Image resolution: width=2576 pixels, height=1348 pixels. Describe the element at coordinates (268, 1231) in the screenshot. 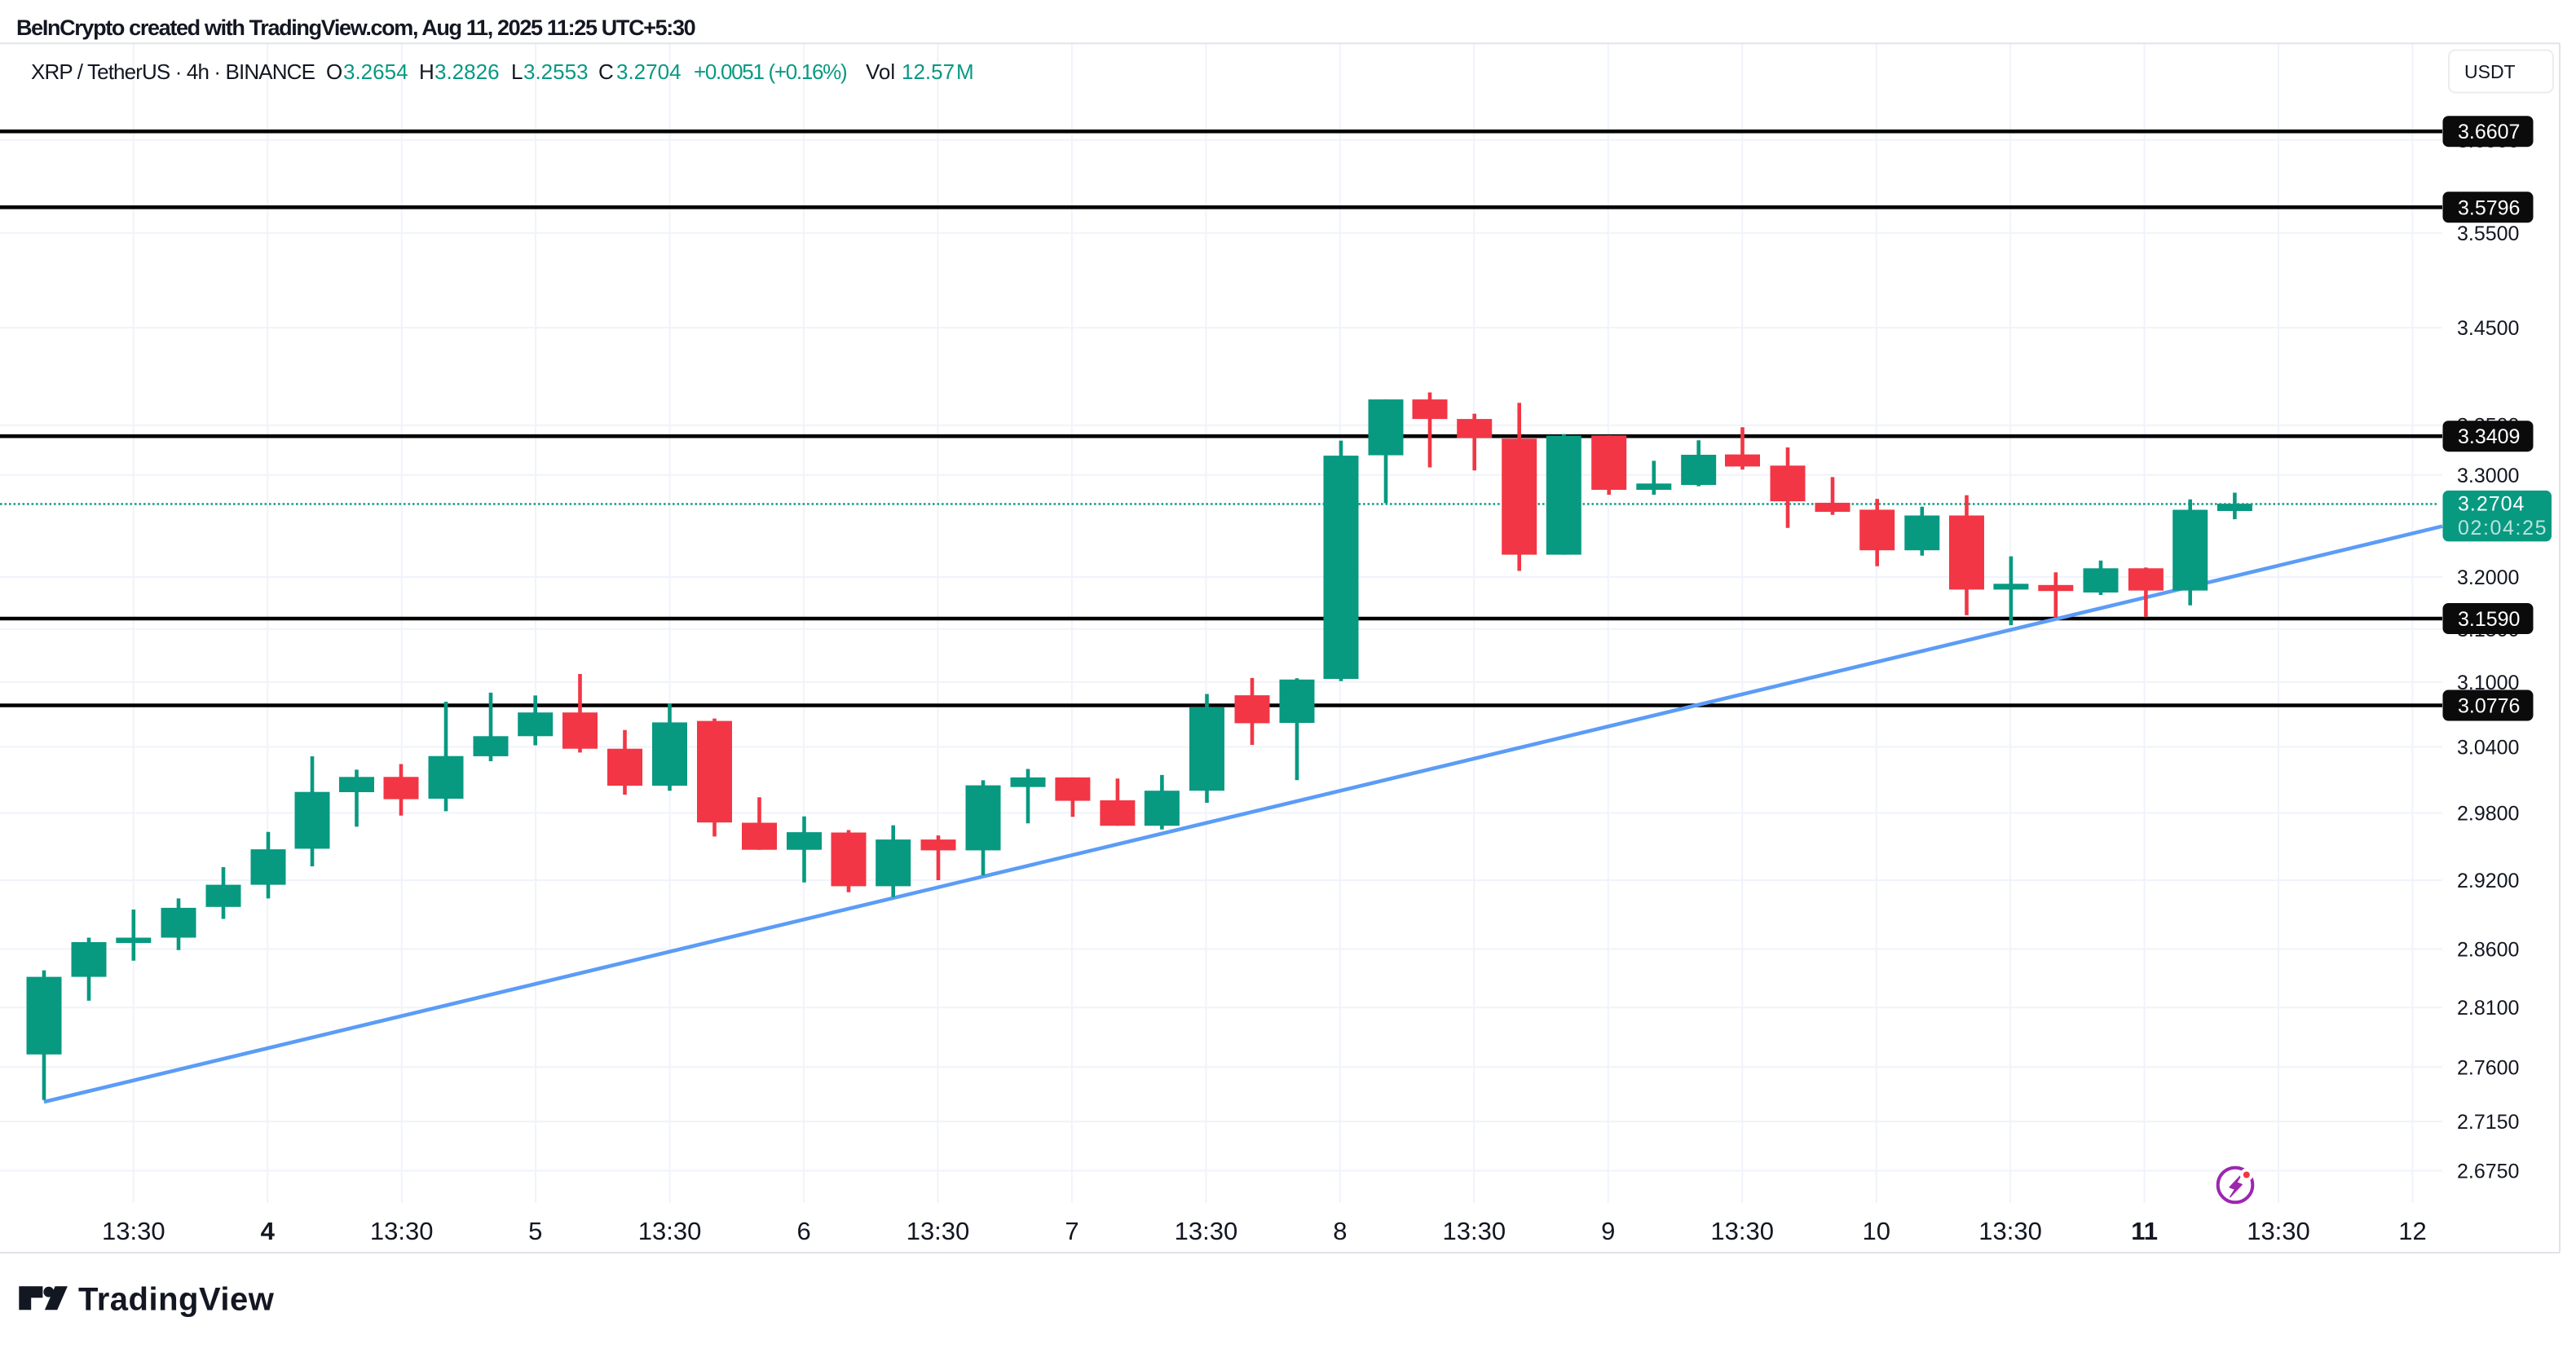

I see `svg-text: 4` at that location.